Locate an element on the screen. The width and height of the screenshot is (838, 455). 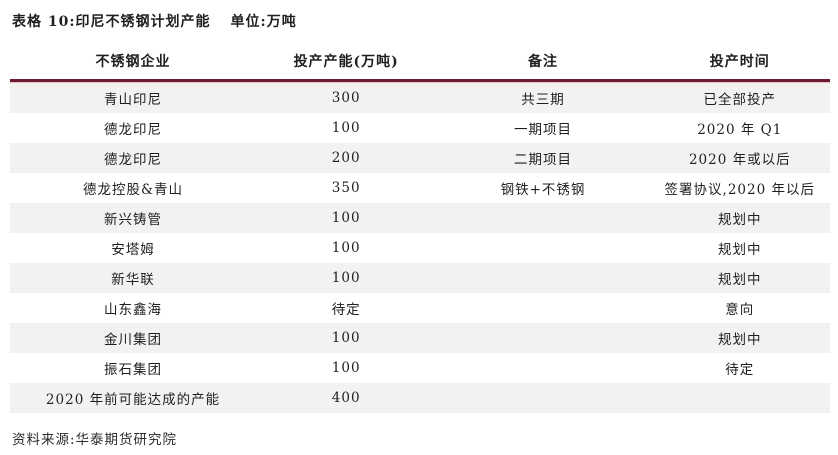
cell-remark: 一期项目 is located at coordinates (542, 130).